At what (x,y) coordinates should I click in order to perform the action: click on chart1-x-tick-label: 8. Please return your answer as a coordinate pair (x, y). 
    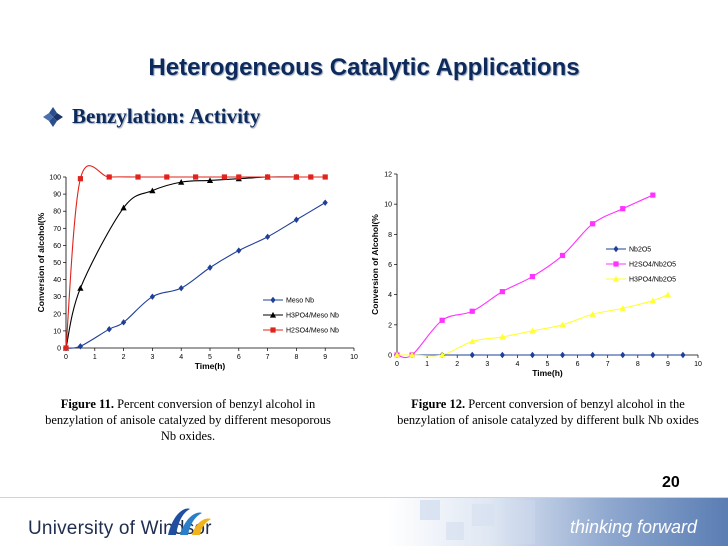
    Looking at the image, I should click on (296, 357).